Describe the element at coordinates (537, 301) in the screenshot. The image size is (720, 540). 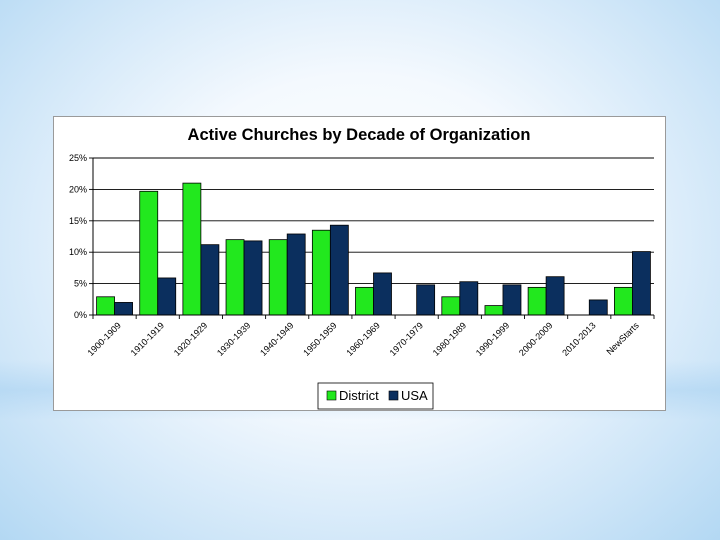
I see `bar-district-2000-2009` at that location.